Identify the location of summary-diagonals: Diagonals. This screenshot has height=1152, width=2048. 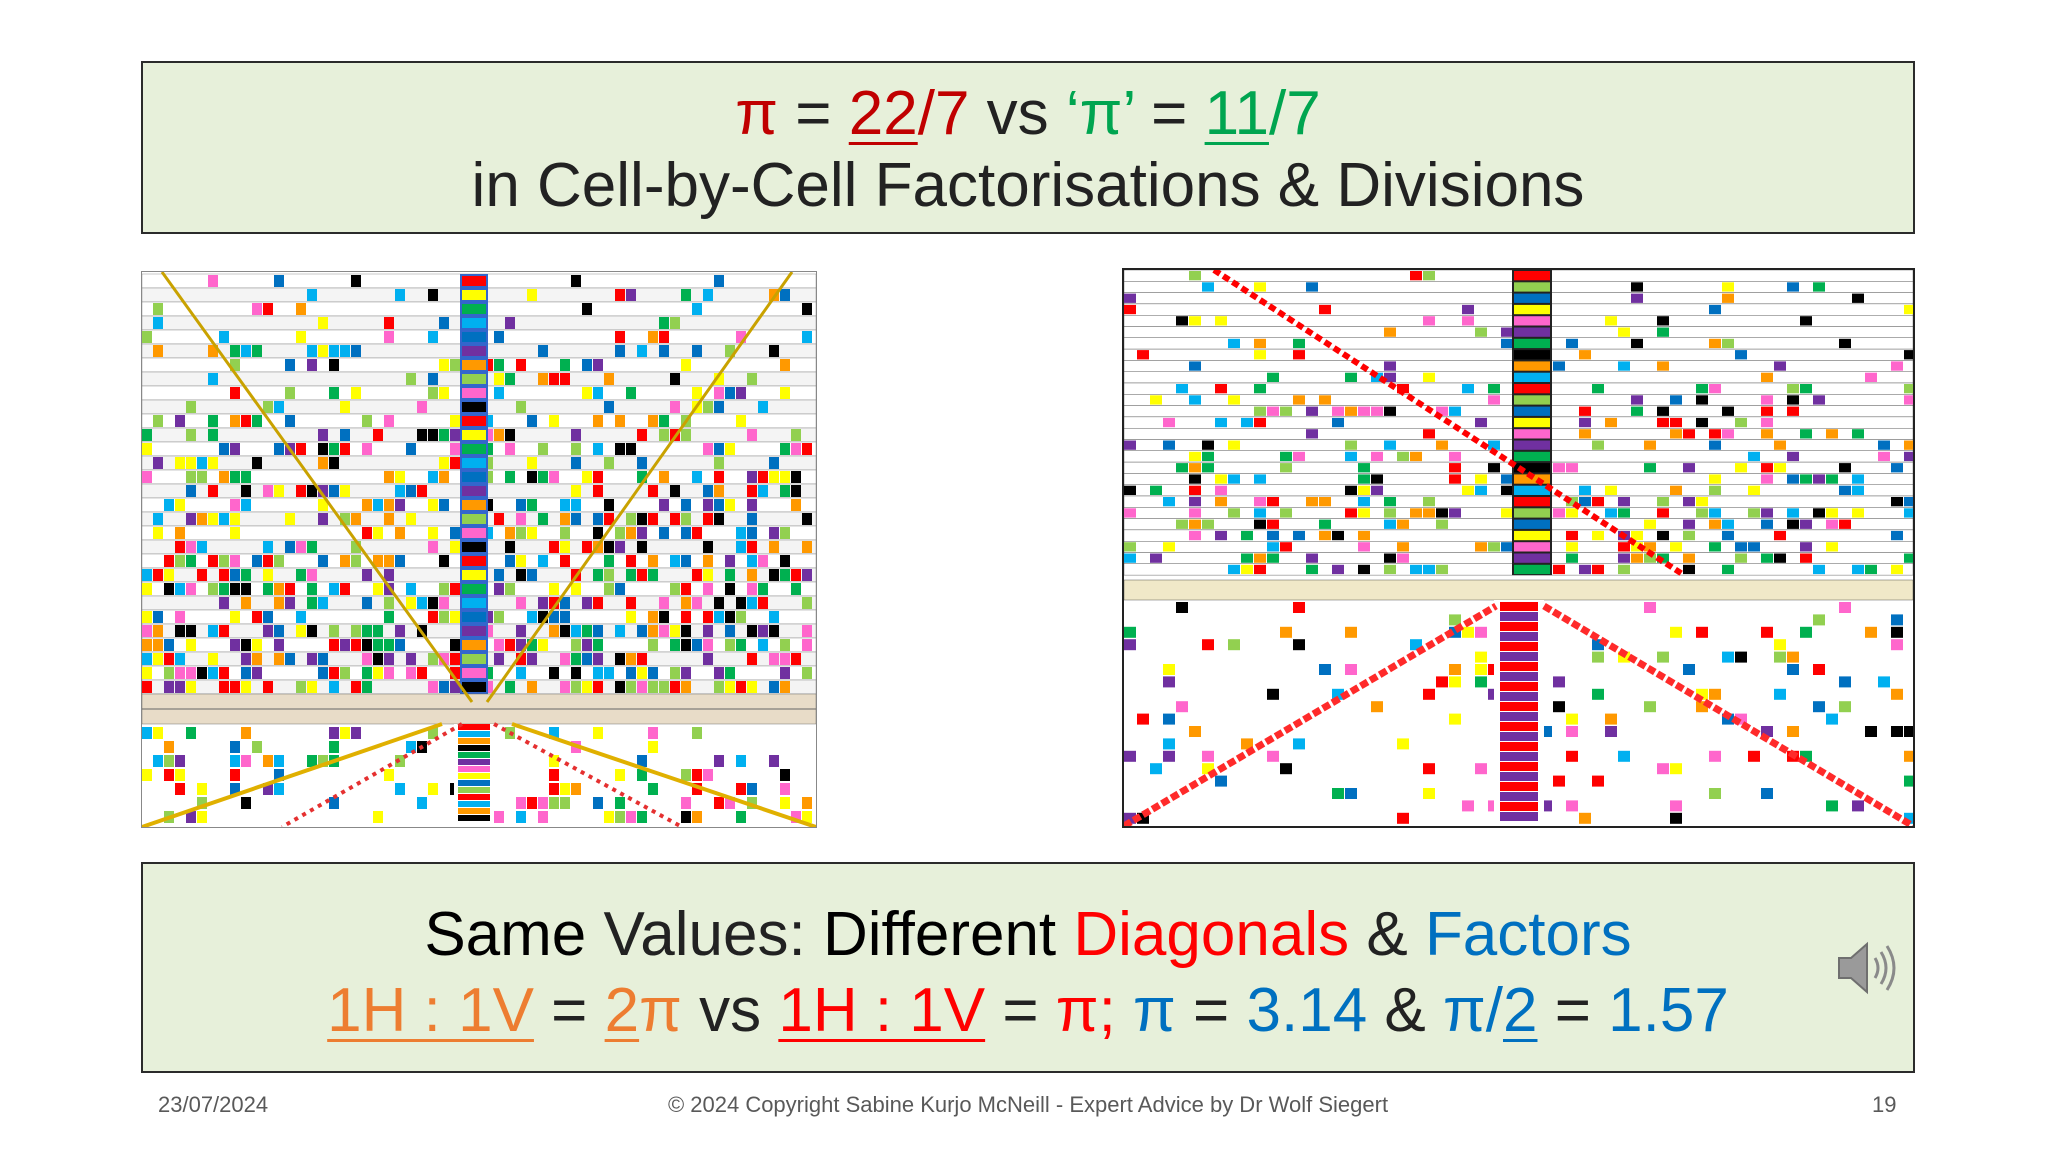
(1203, 934).